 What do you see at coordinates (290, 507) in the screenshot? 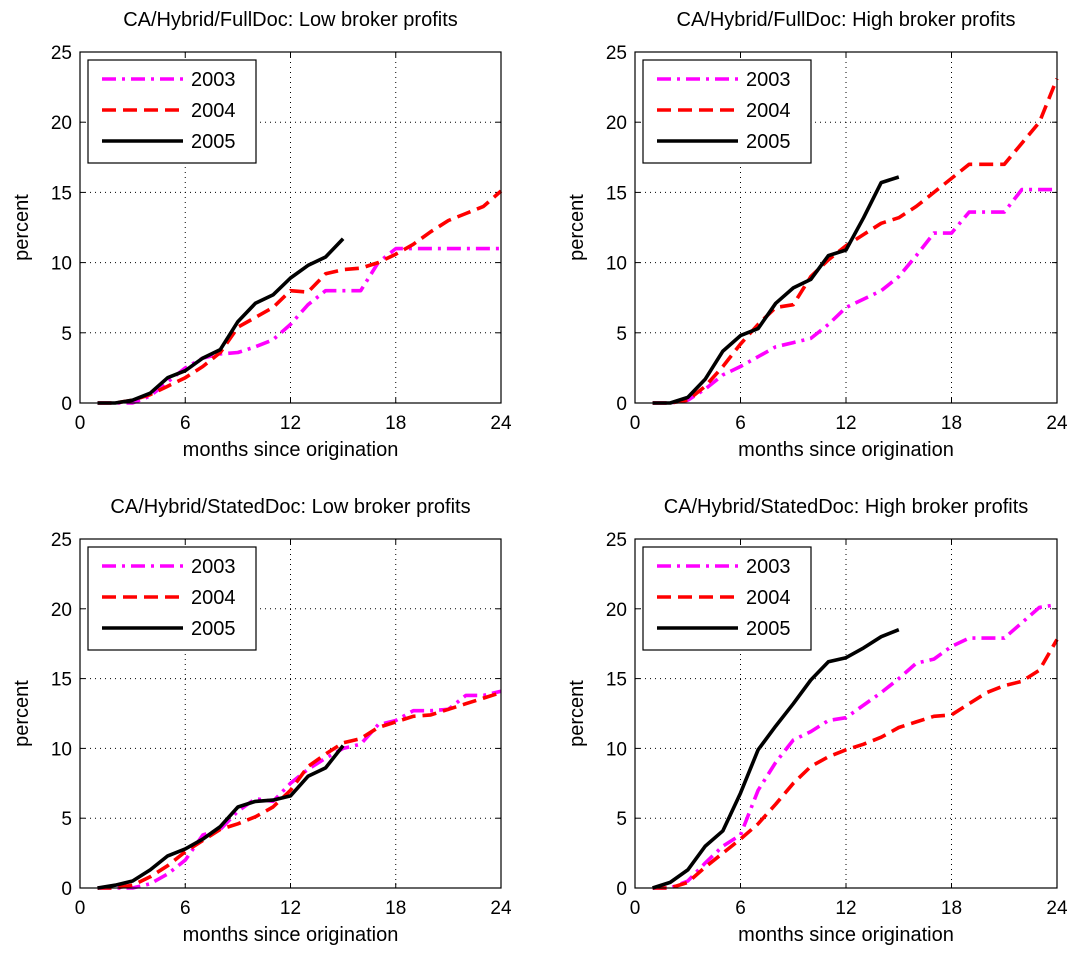
I see `chart-title: CA/Hybrid/StatedDoc: Low broker profits` at bounding box center [290, 507].